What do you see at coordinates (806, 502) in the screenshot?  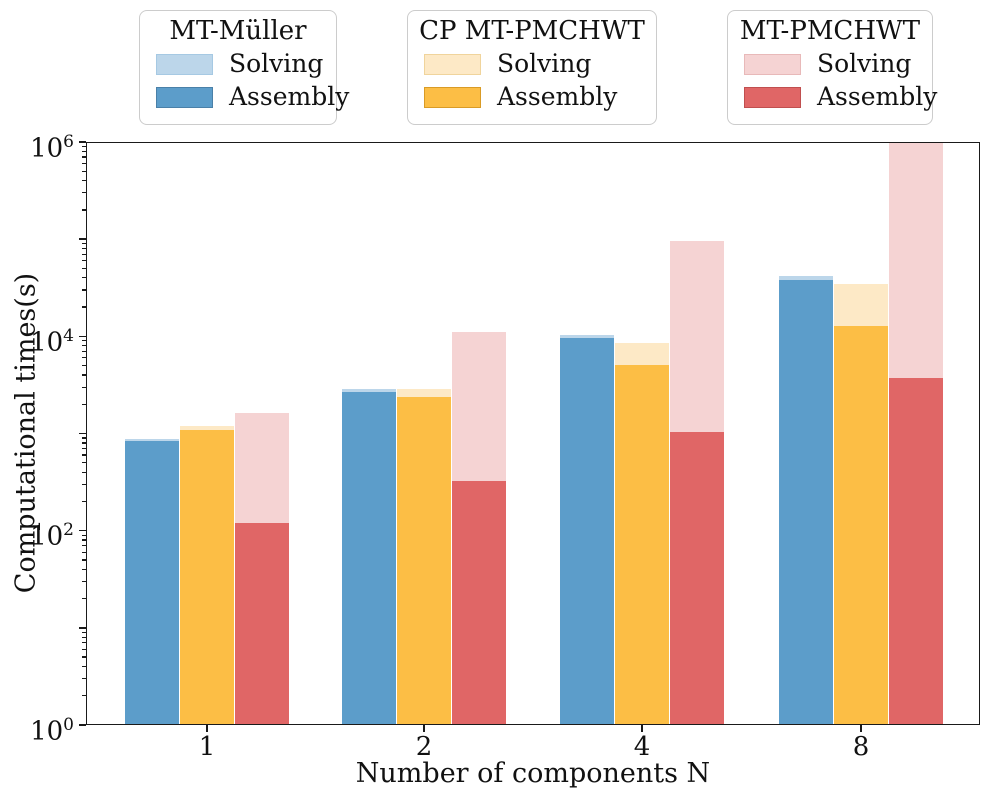 I see `bar-assembly-mt-m-ller-n8` at bounding box center [806, 502].